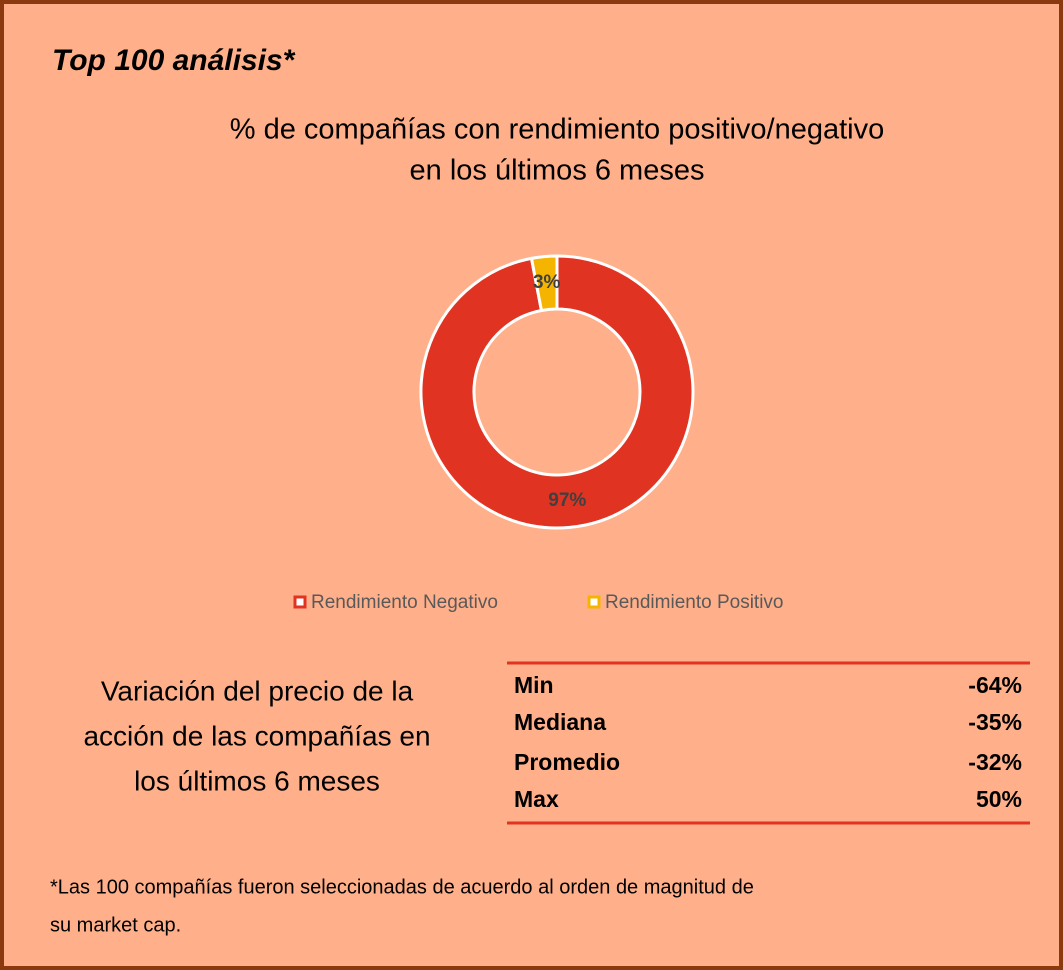  What do you see at coordinates (115, 925) in the screenshot?
I see `footnote: su market cap.` at bounding box center [115, 925].